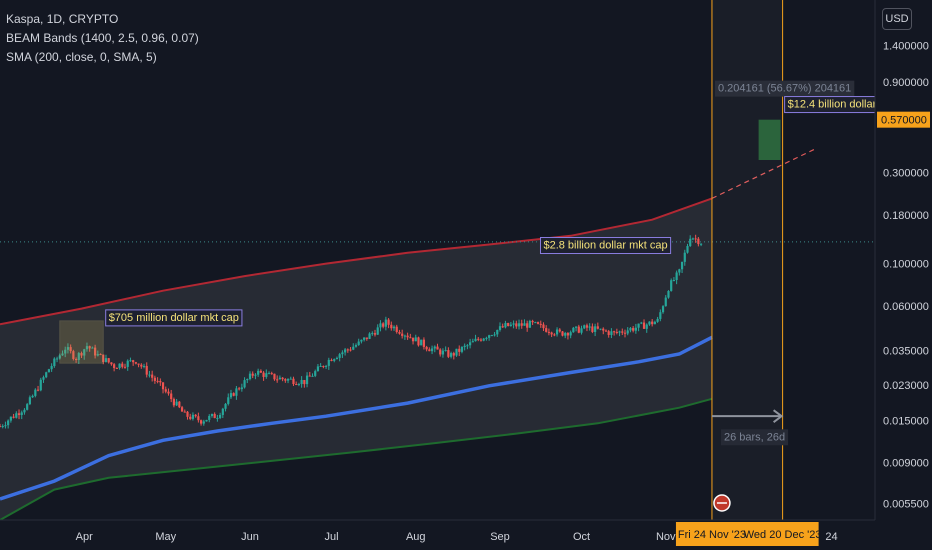 Image resolution: width=932 pixels, height=550 pixels. Describe the element at coordinates (174, 318) in the screenshot. I see `annotation-705m: $705 million dollar mkt cap` at that location.